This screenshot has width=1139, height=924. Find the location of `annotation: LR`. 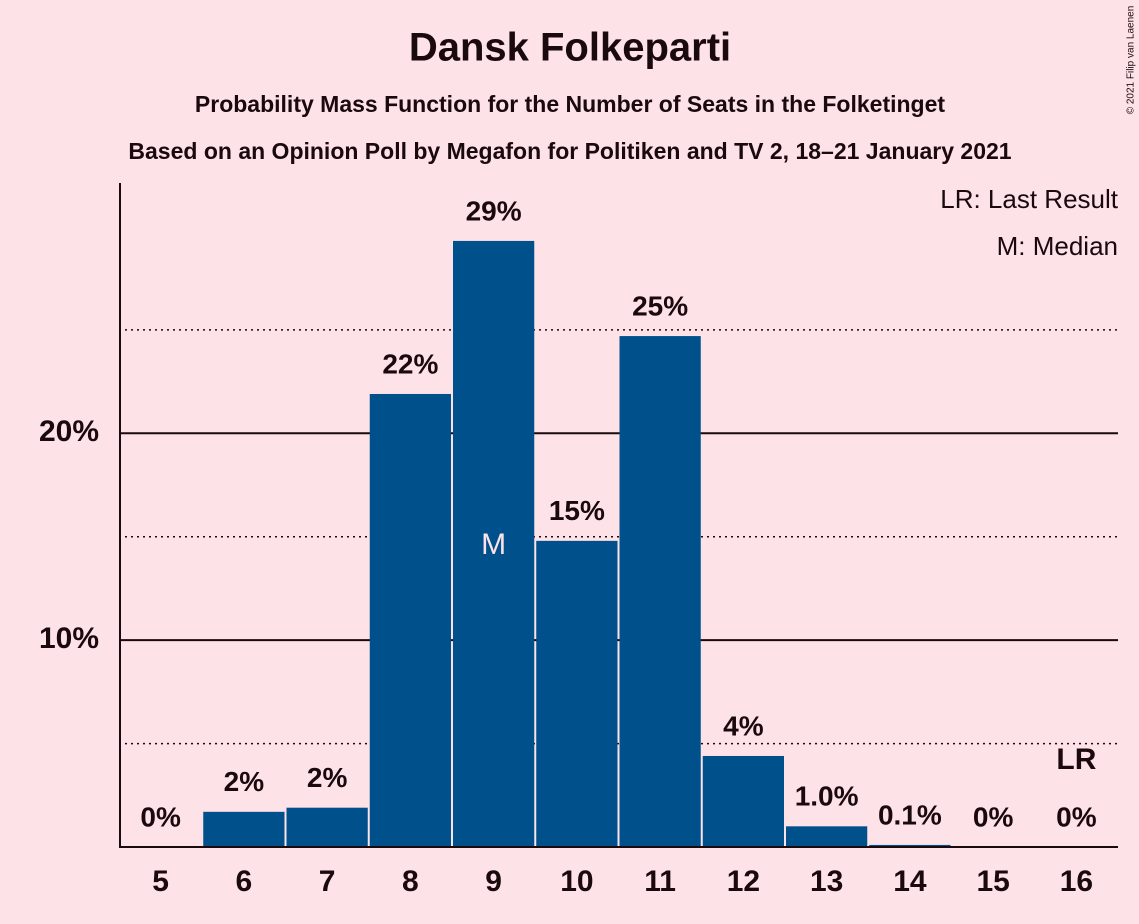

annotation: LR is located at coordinates (1076, 759).